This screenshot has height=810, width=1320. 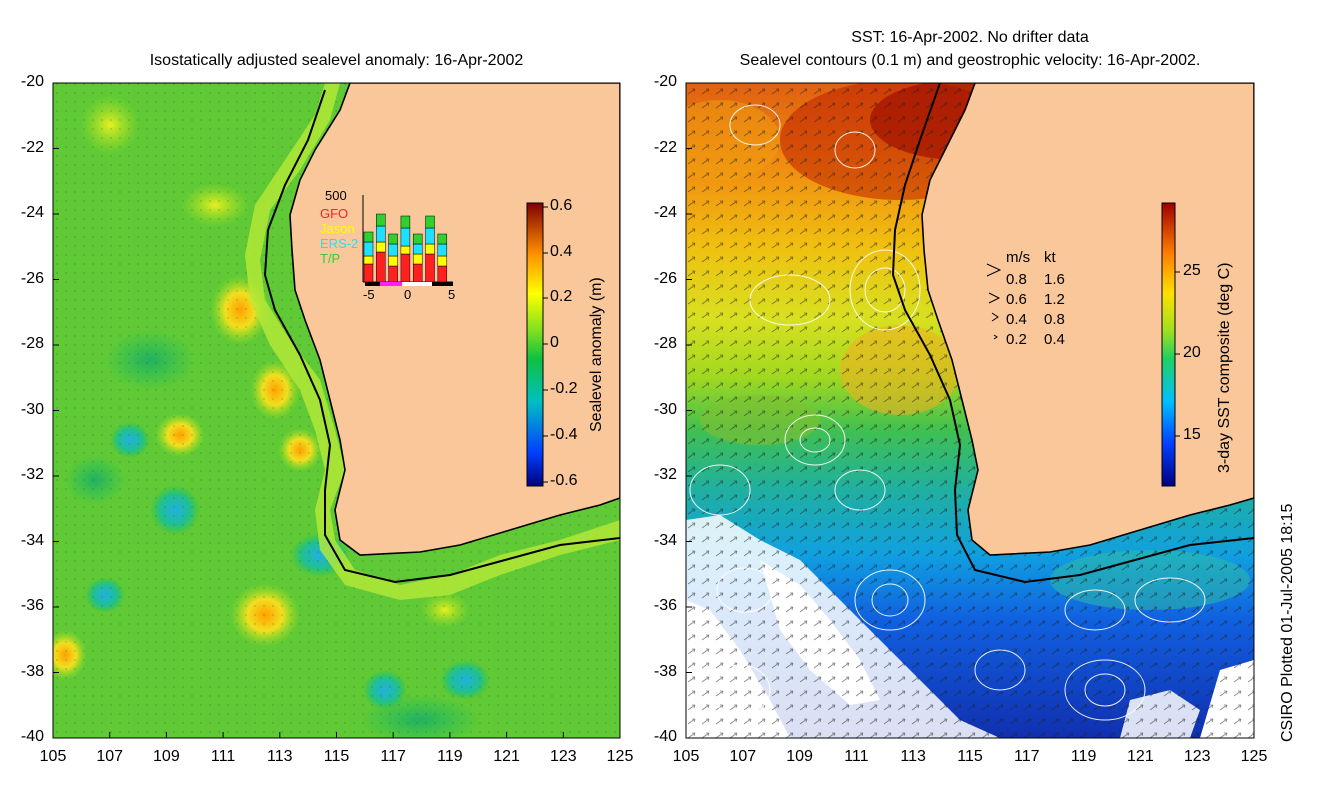 What do you see at coordinates (1192, 434) in the screenshot?
I see `sst-colorbar-tick: 15` at bounding box center [1192, 434].